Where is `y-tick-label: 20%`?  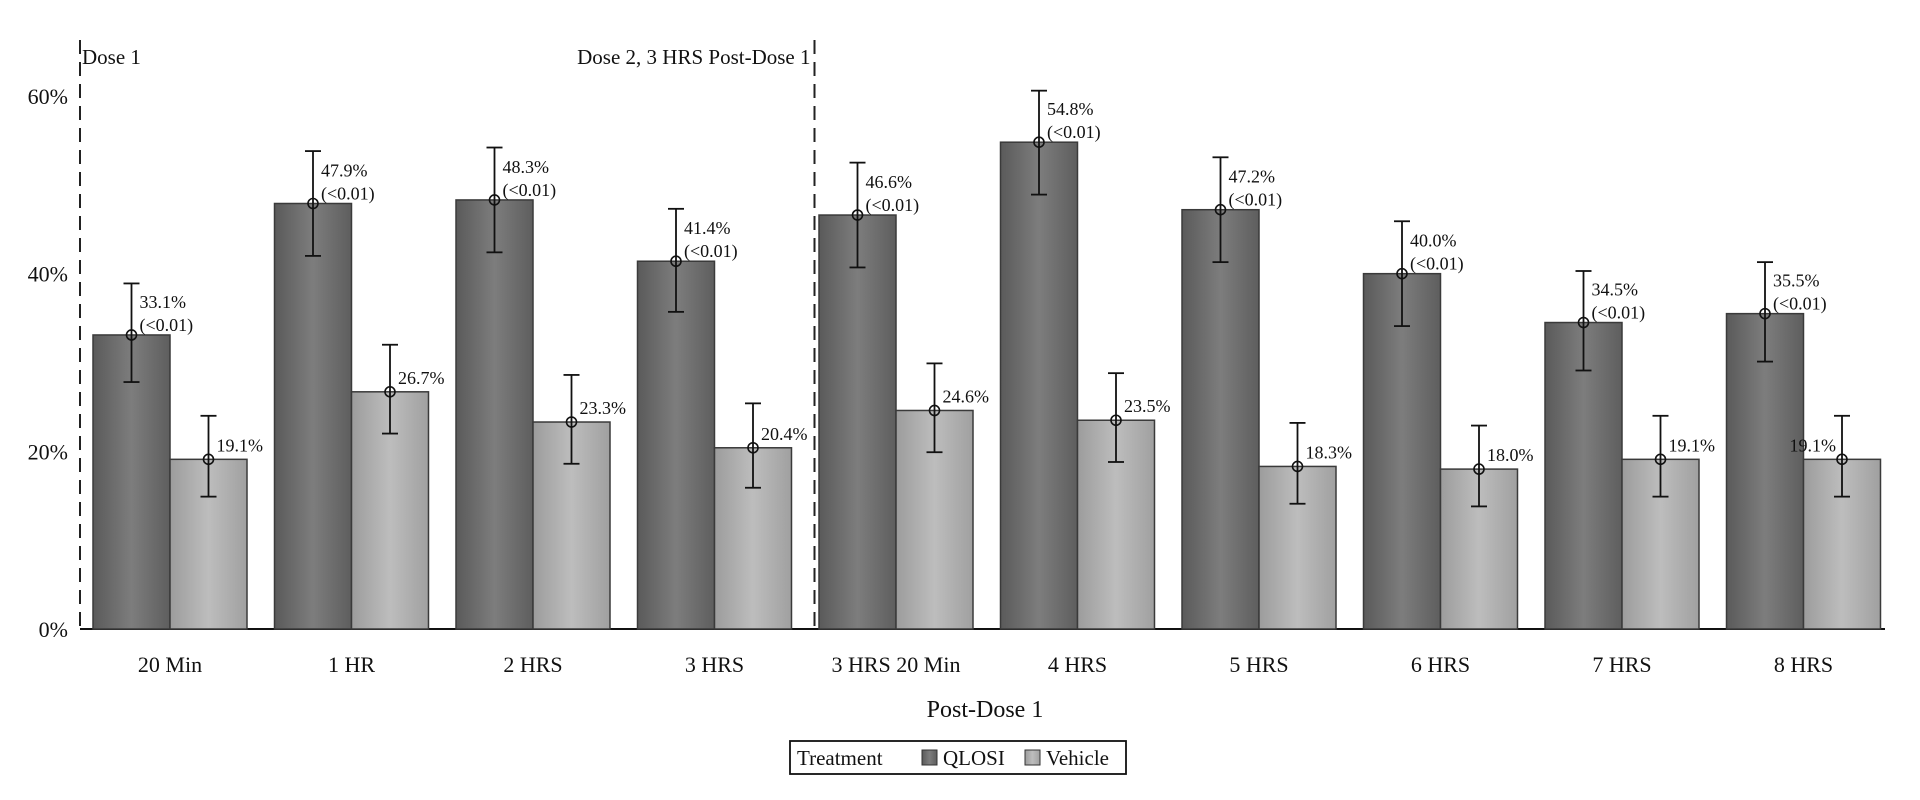
y-tick-label: 20% is located at coordinates (48, 451).